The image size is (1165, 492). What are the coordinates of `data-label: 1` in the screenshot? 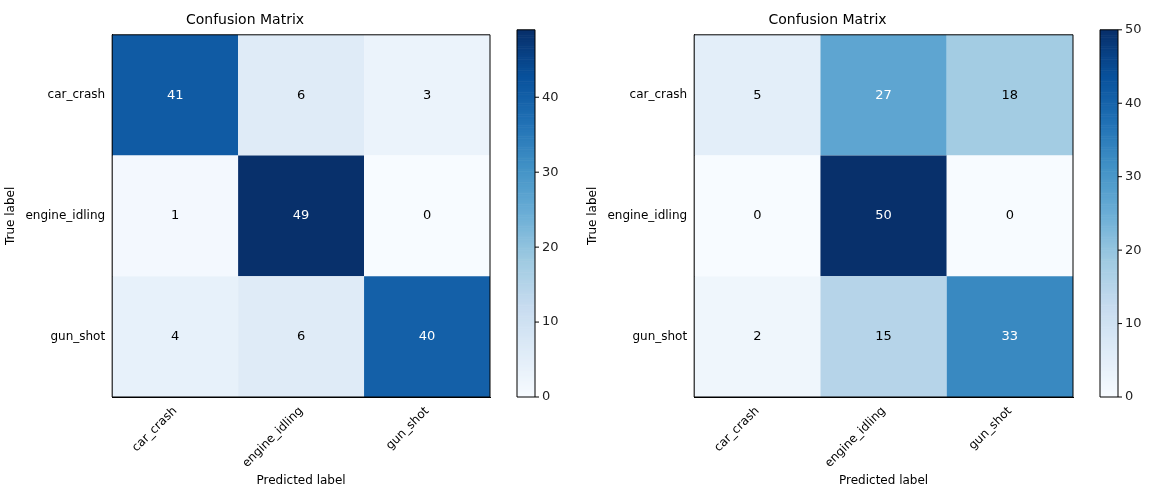 It's located at (175, 215).